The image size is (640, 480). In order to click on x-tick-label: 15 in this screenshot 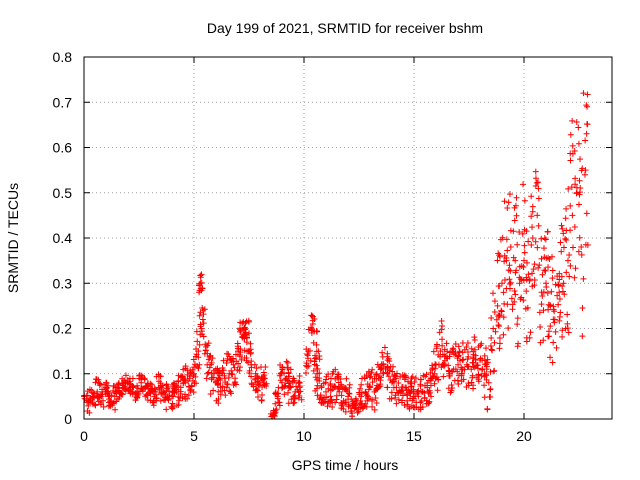, I will do `click(414, 436)`.